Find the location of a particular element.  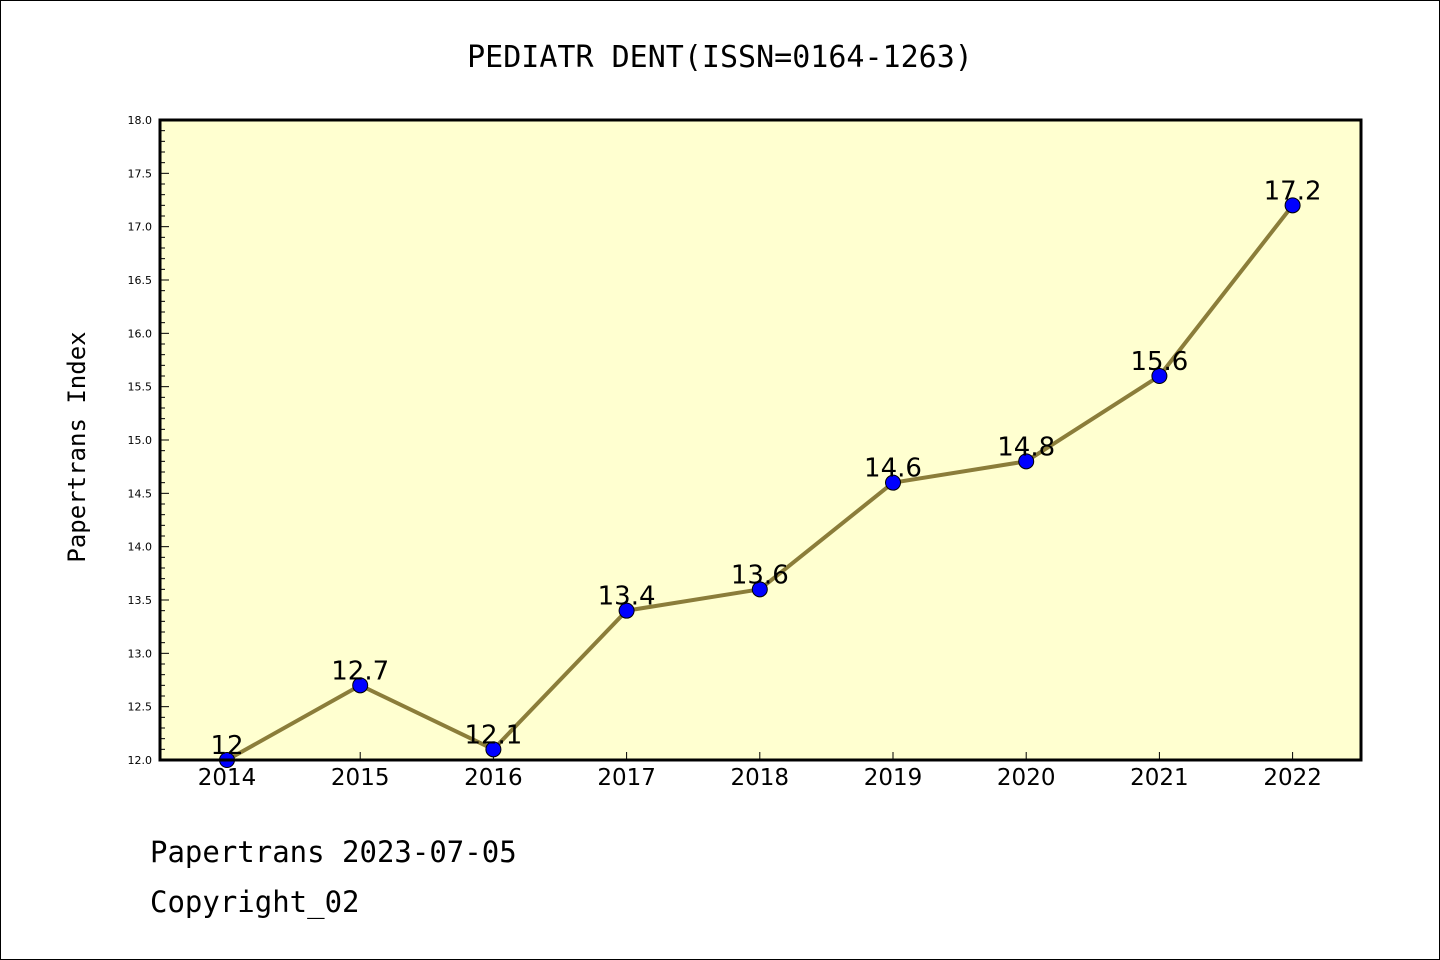

y-tick-label: 16.0 is located at coordinates (140, 333).